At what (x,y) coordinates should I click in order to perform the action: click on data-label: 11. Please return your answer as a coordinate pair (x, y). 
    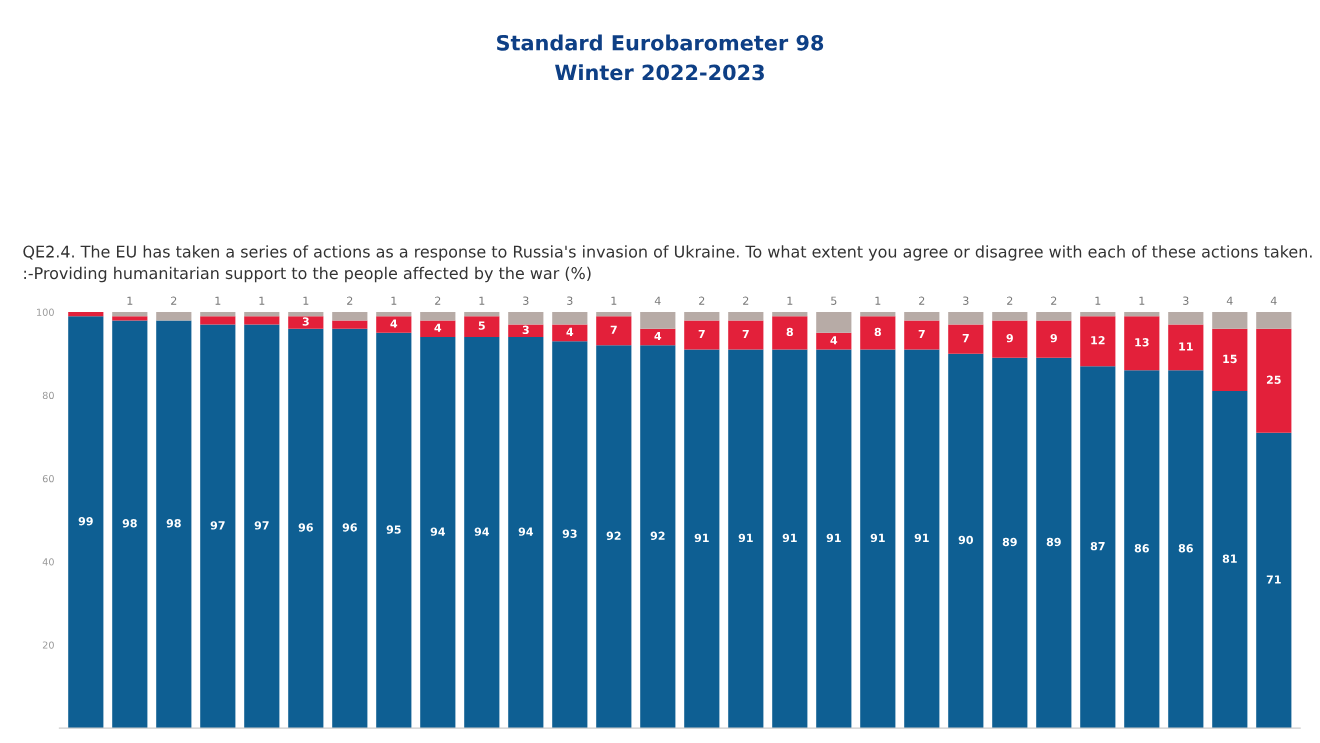
    Looking at the image, I should click on (1186, 346).